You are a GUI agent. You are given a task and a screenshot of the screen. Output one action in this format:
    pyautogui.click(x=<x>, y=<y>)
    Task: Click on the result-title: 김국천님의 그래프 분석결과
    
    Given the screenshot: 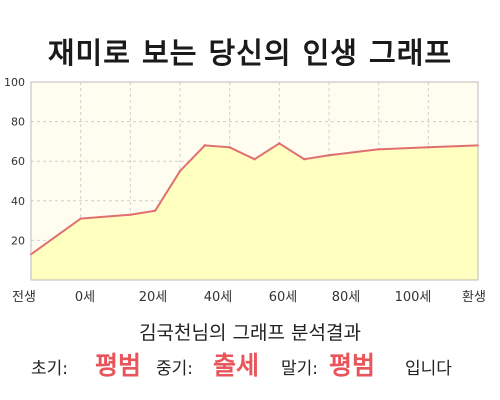 What is the action you would take?
    pyautogui.click(x=250, y=333)
    